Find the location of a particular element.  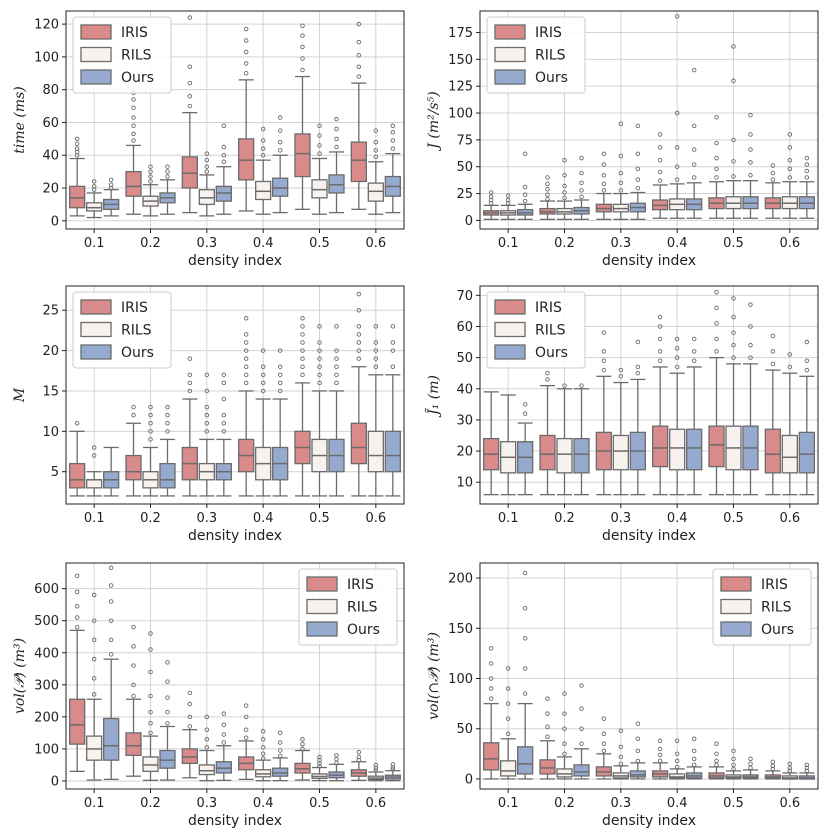

box-iris-0.5 is located at coordinates (302, 759).